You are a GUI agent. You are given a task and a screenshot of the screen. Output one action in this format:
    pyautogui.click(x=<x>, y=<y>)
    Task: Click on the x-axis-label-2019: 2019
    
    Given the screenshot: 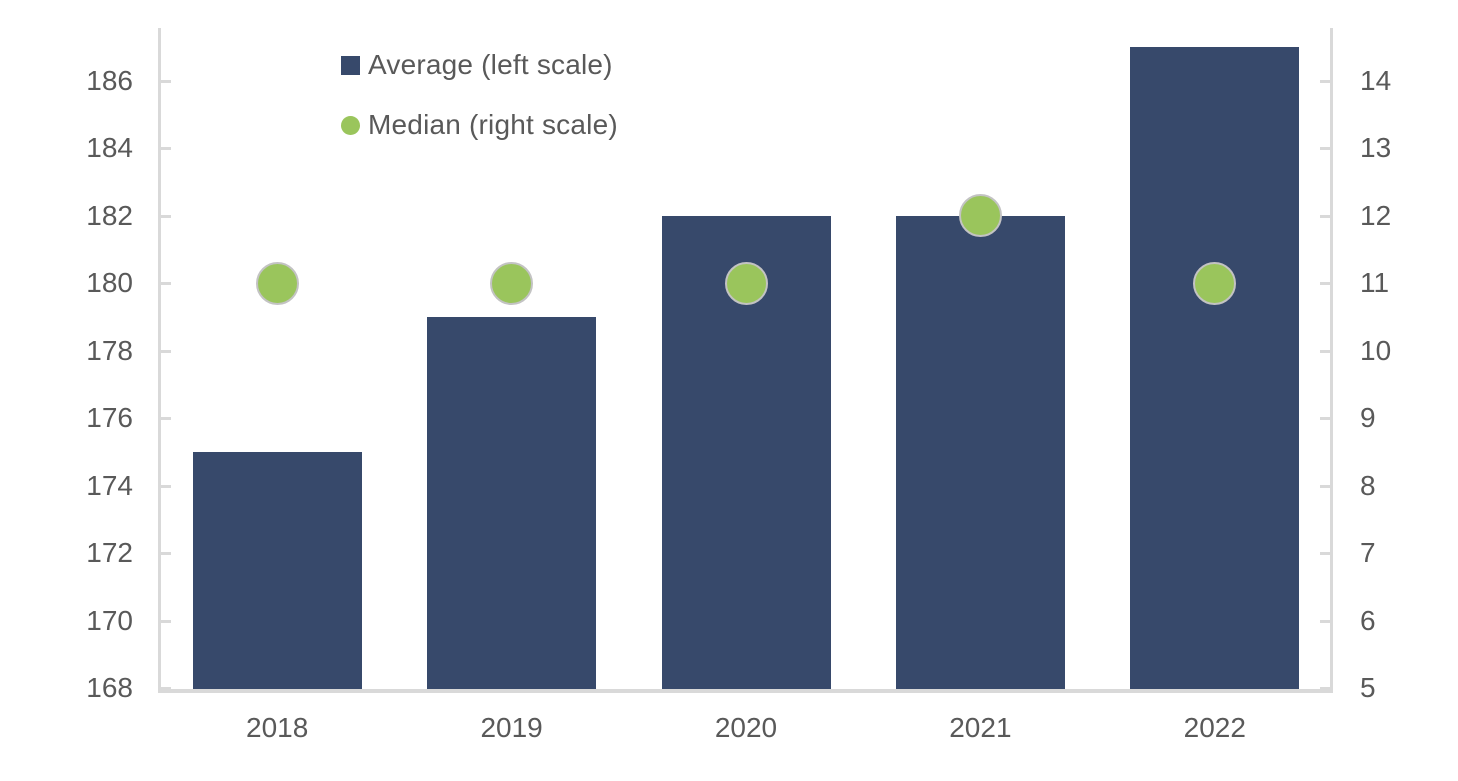 What is the action you would take?
    pyautogui.click(x=511, y=727)
    